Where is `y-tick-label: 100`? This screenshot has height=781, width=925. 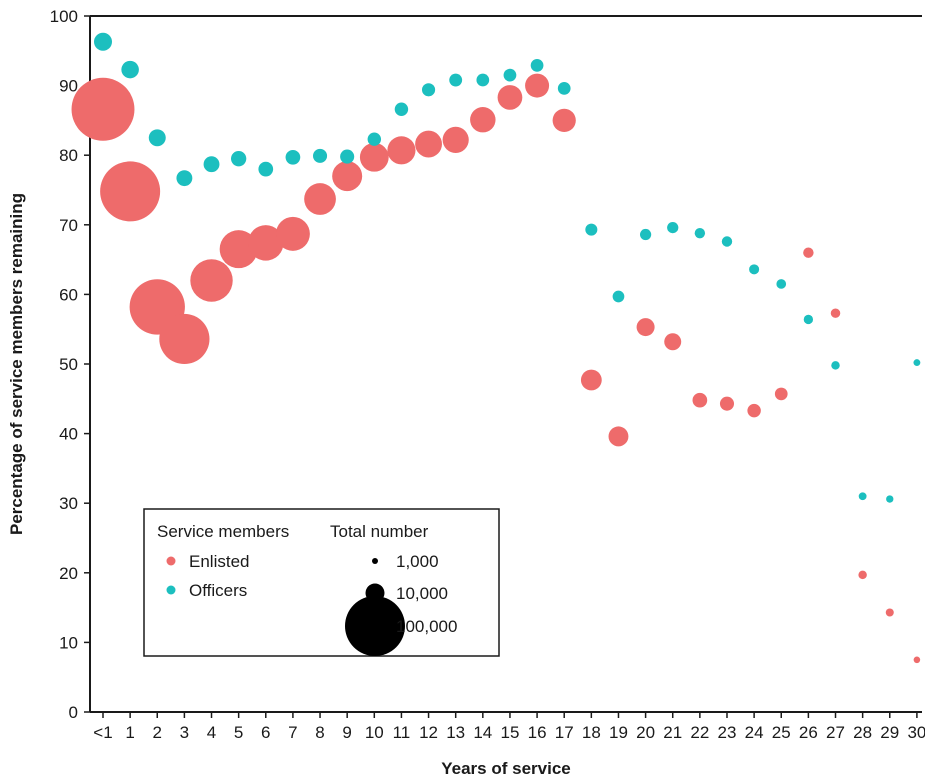 y-tick-label: 100 is located at coordinates (64, 16).